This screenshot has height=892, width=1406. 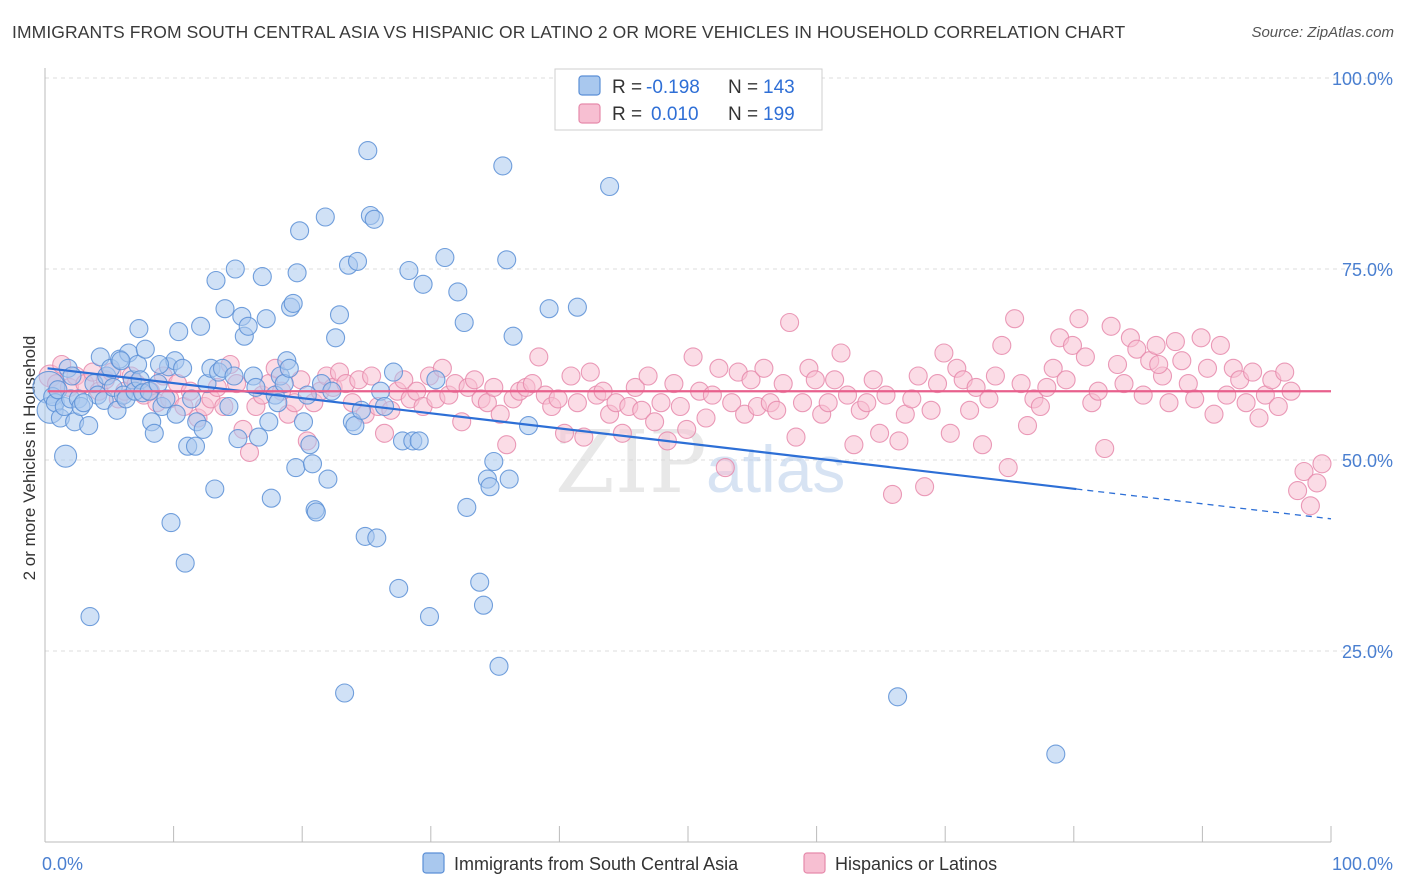 I want to click on y-tick-labels: 100.0% 75.0% 50.0% 25.0%, so click(x=1362, y=365).